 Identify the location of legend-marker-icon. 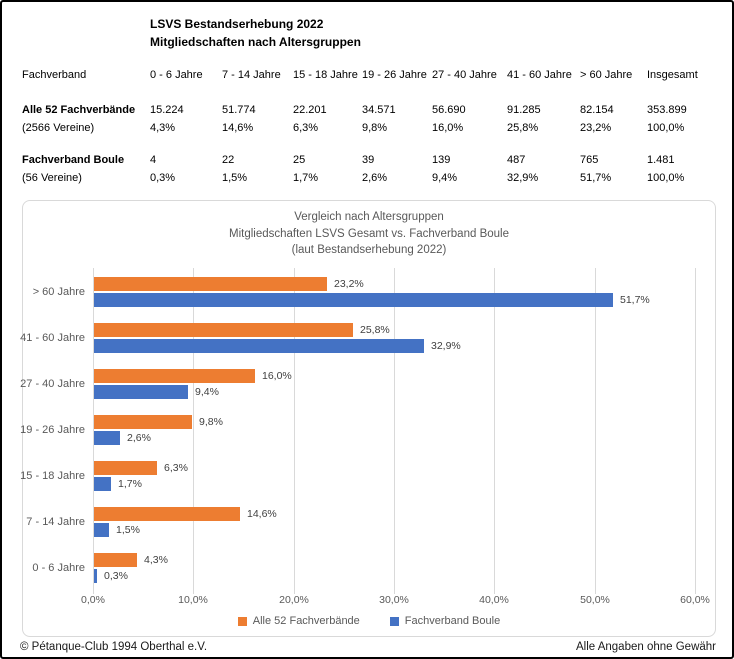
(394, 621).